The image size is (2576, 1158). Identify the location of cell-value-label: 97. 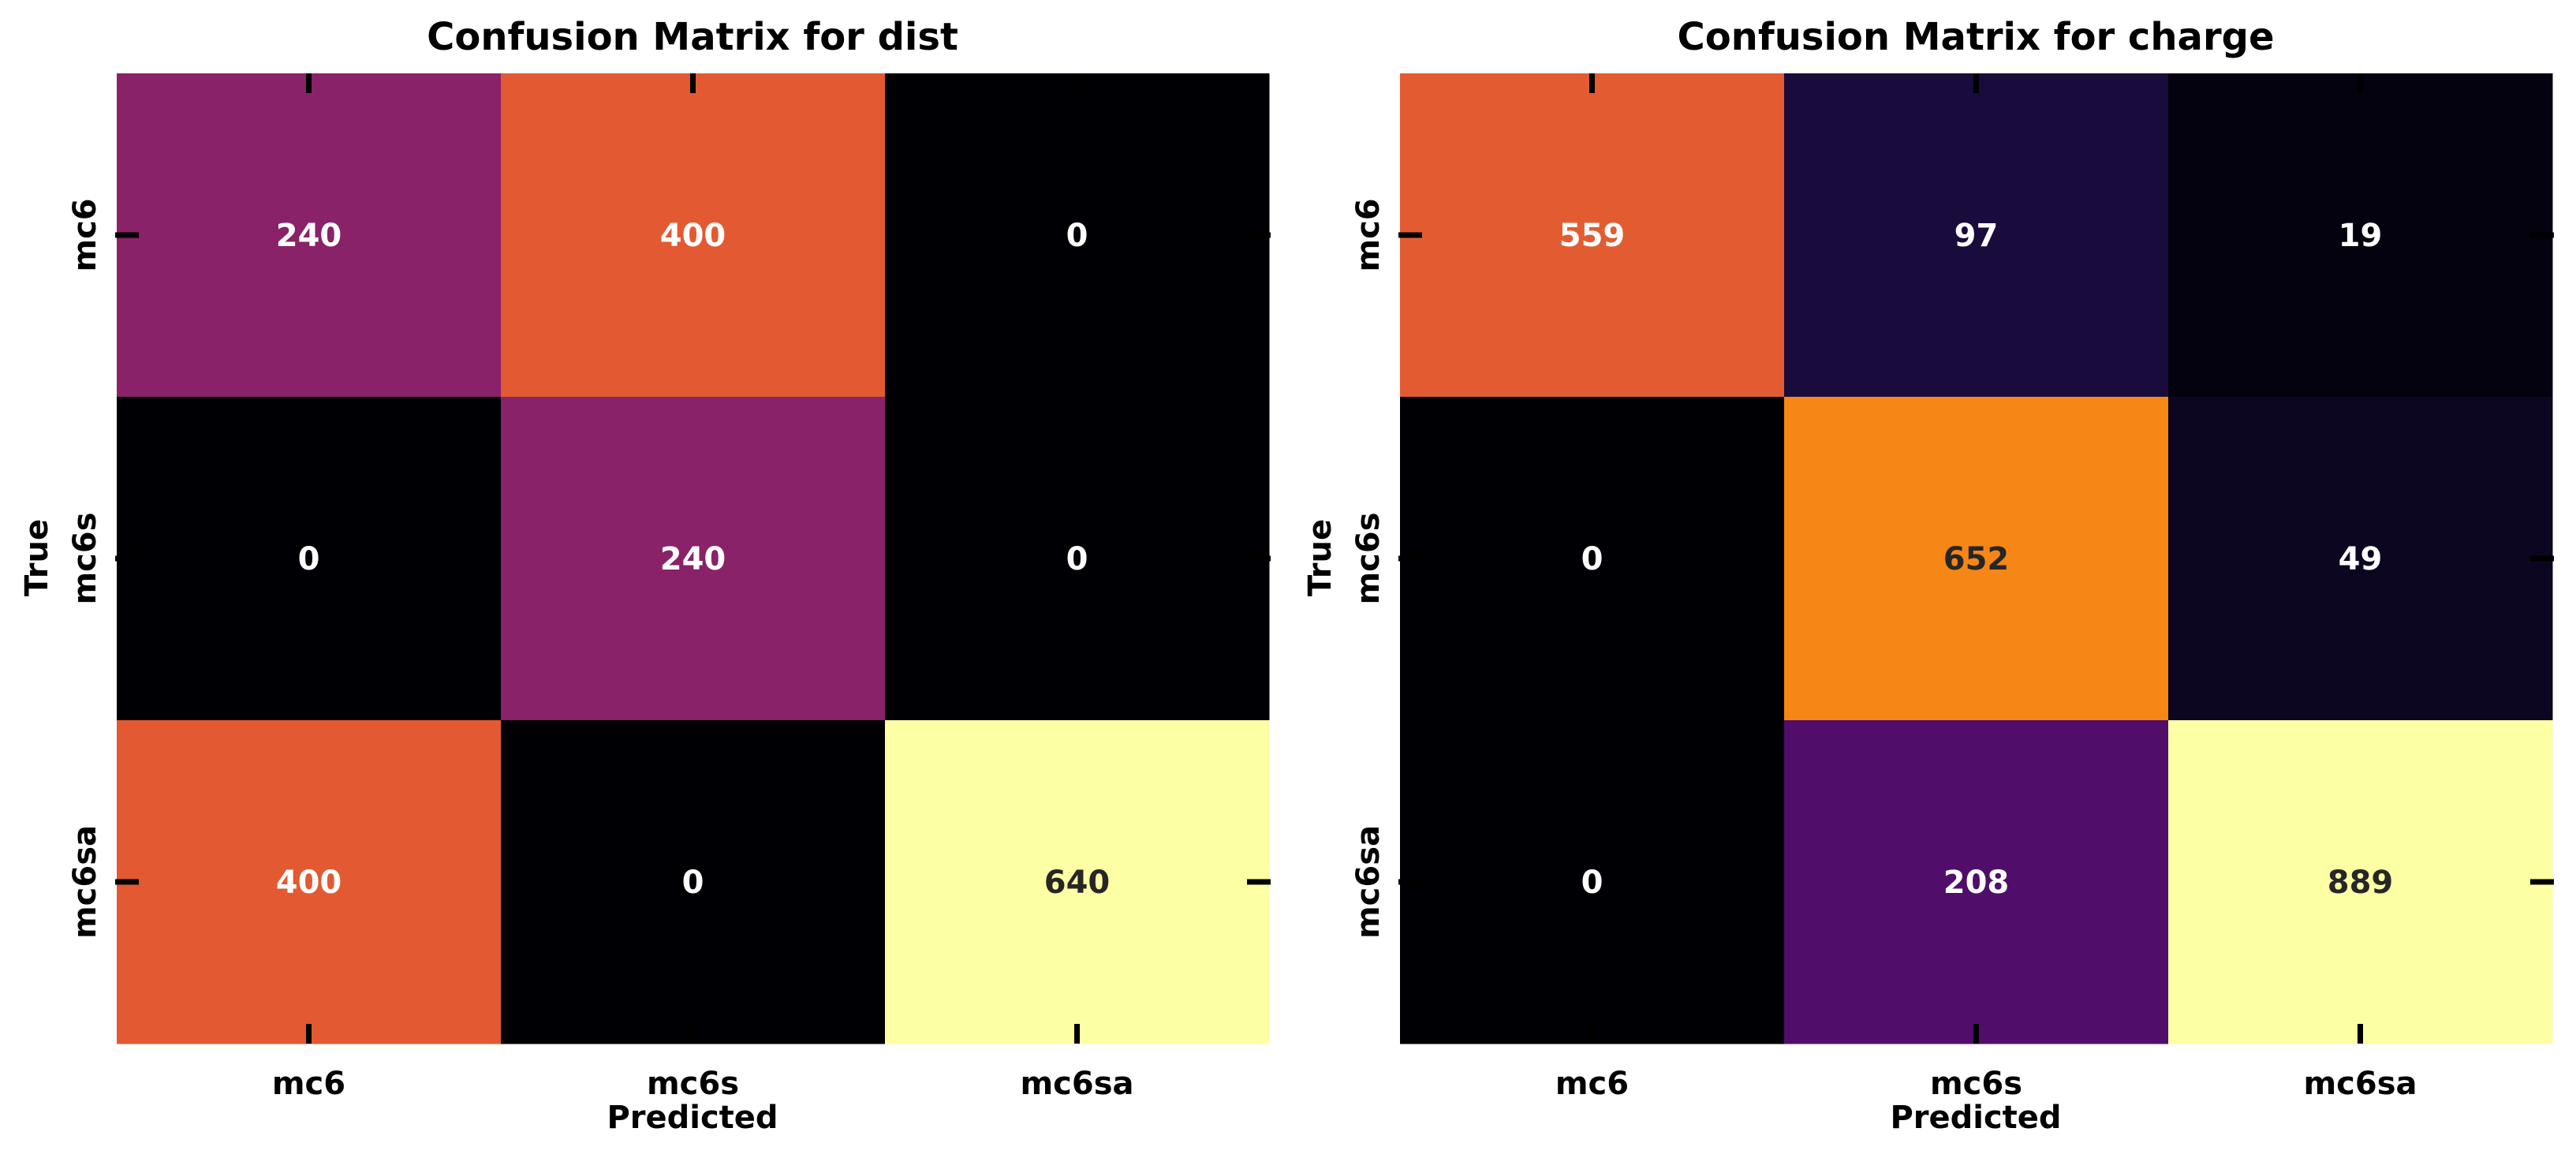
(1976, 236).